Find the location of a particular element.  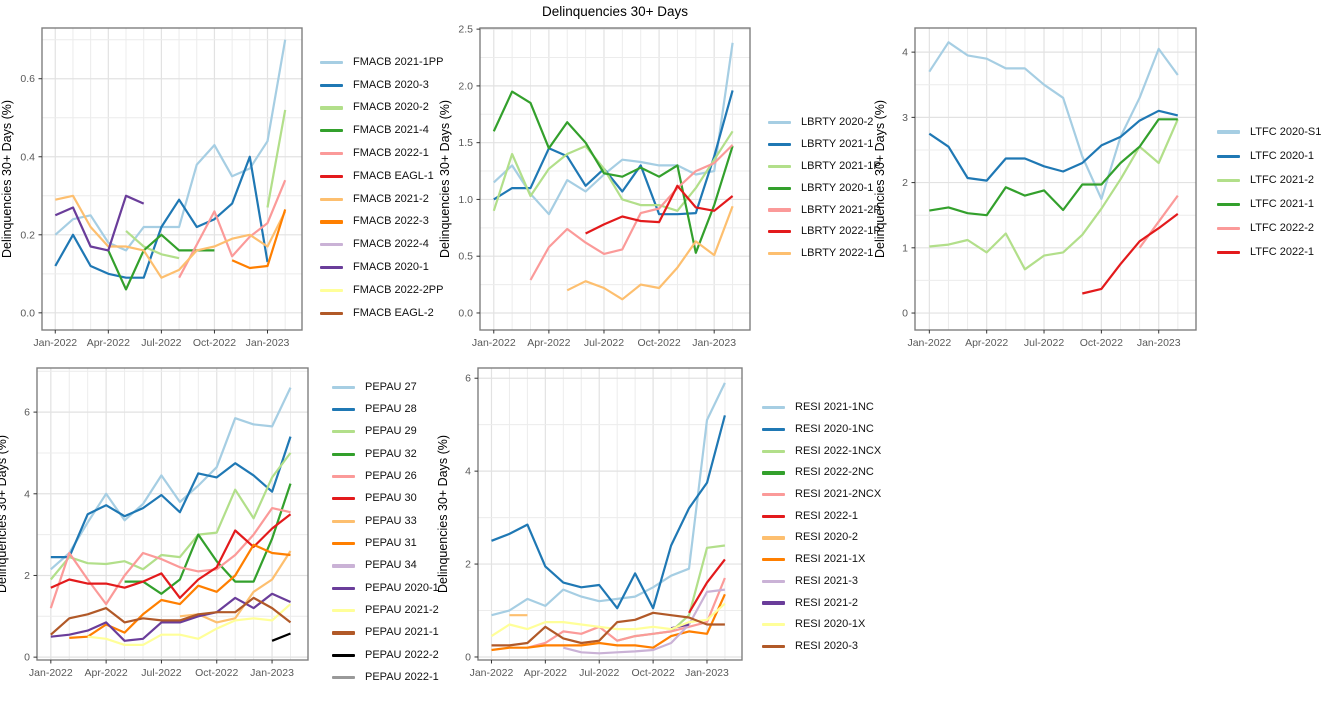

legend-item: LBRTY 2020-1 is located at coordinates (824, 188).